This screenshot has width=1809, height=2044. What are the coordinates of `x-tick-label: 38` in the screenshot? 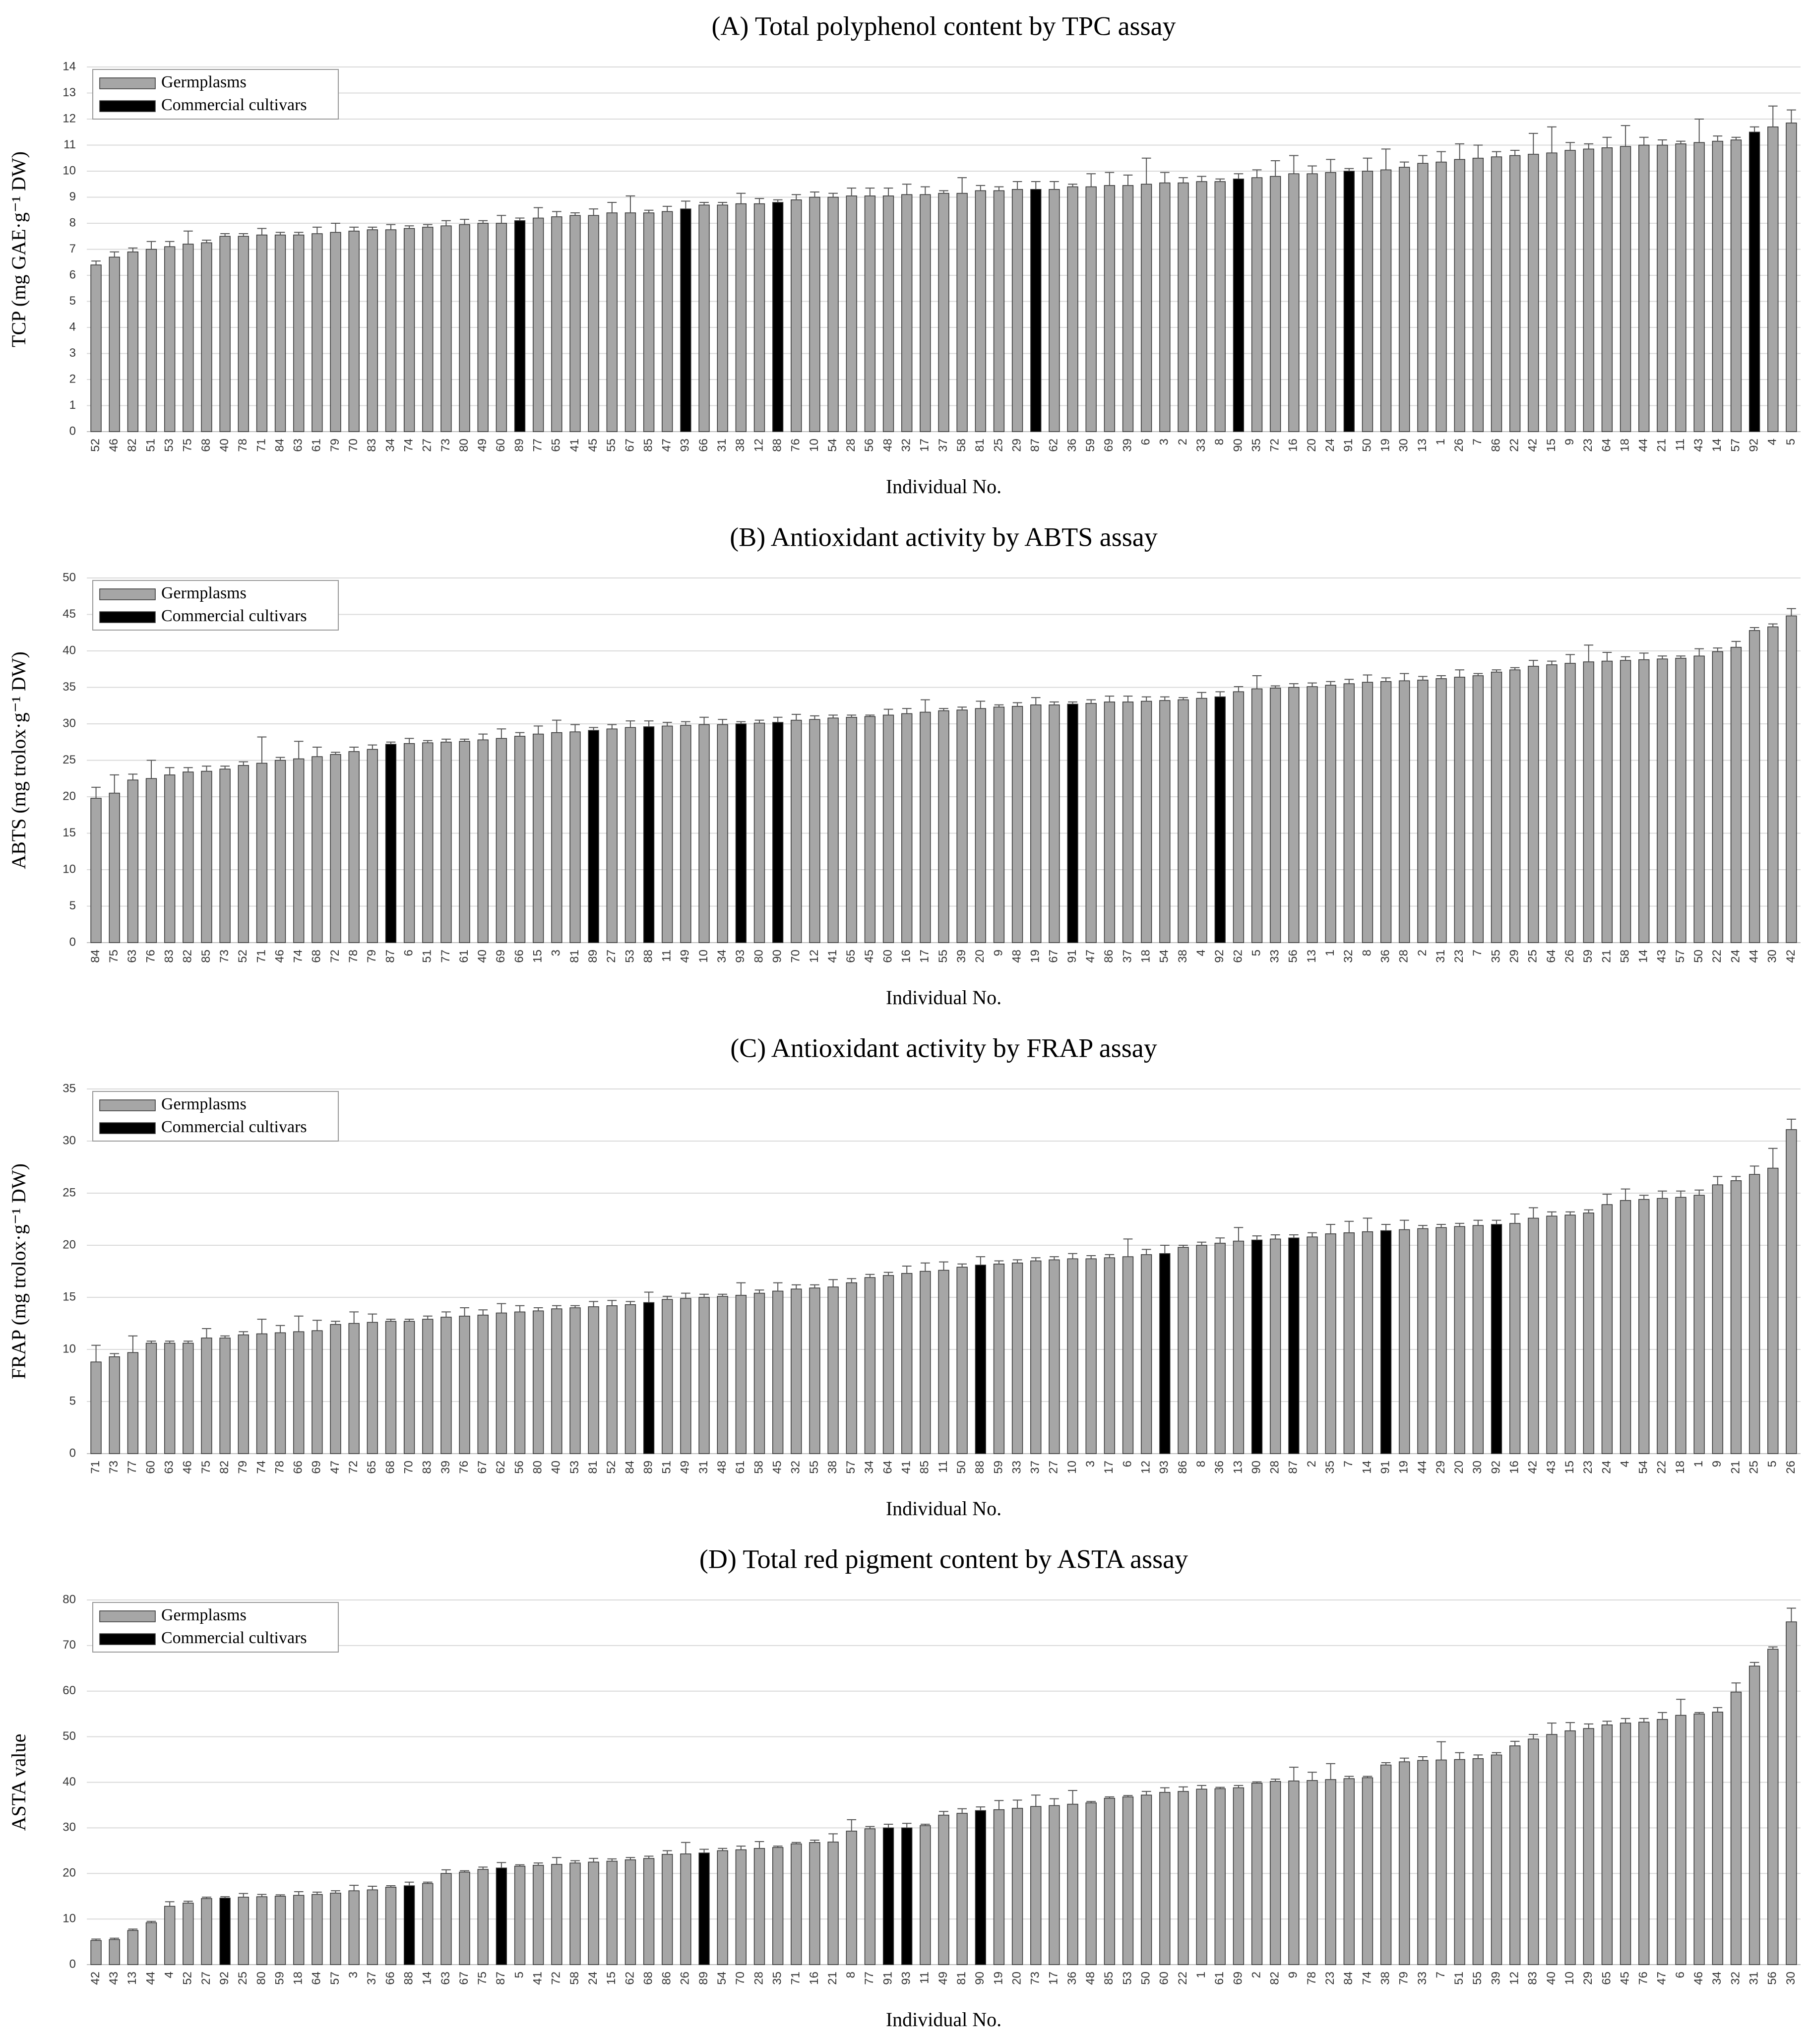 It's located at (741, 445).